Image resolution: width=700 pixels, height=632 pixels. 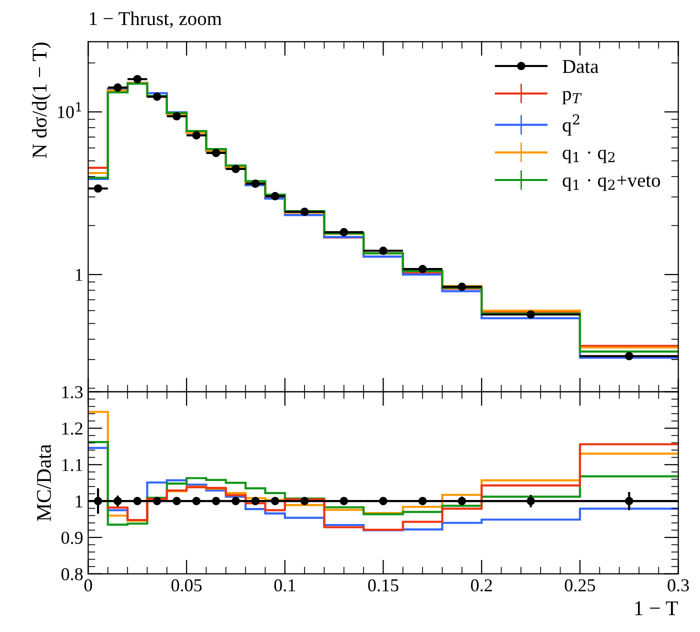 What do you see at coordinates (156, 20) in the screenshot?
I see `chart-title: 1 − Thrust, zoom` at bounding box center [156, 20].